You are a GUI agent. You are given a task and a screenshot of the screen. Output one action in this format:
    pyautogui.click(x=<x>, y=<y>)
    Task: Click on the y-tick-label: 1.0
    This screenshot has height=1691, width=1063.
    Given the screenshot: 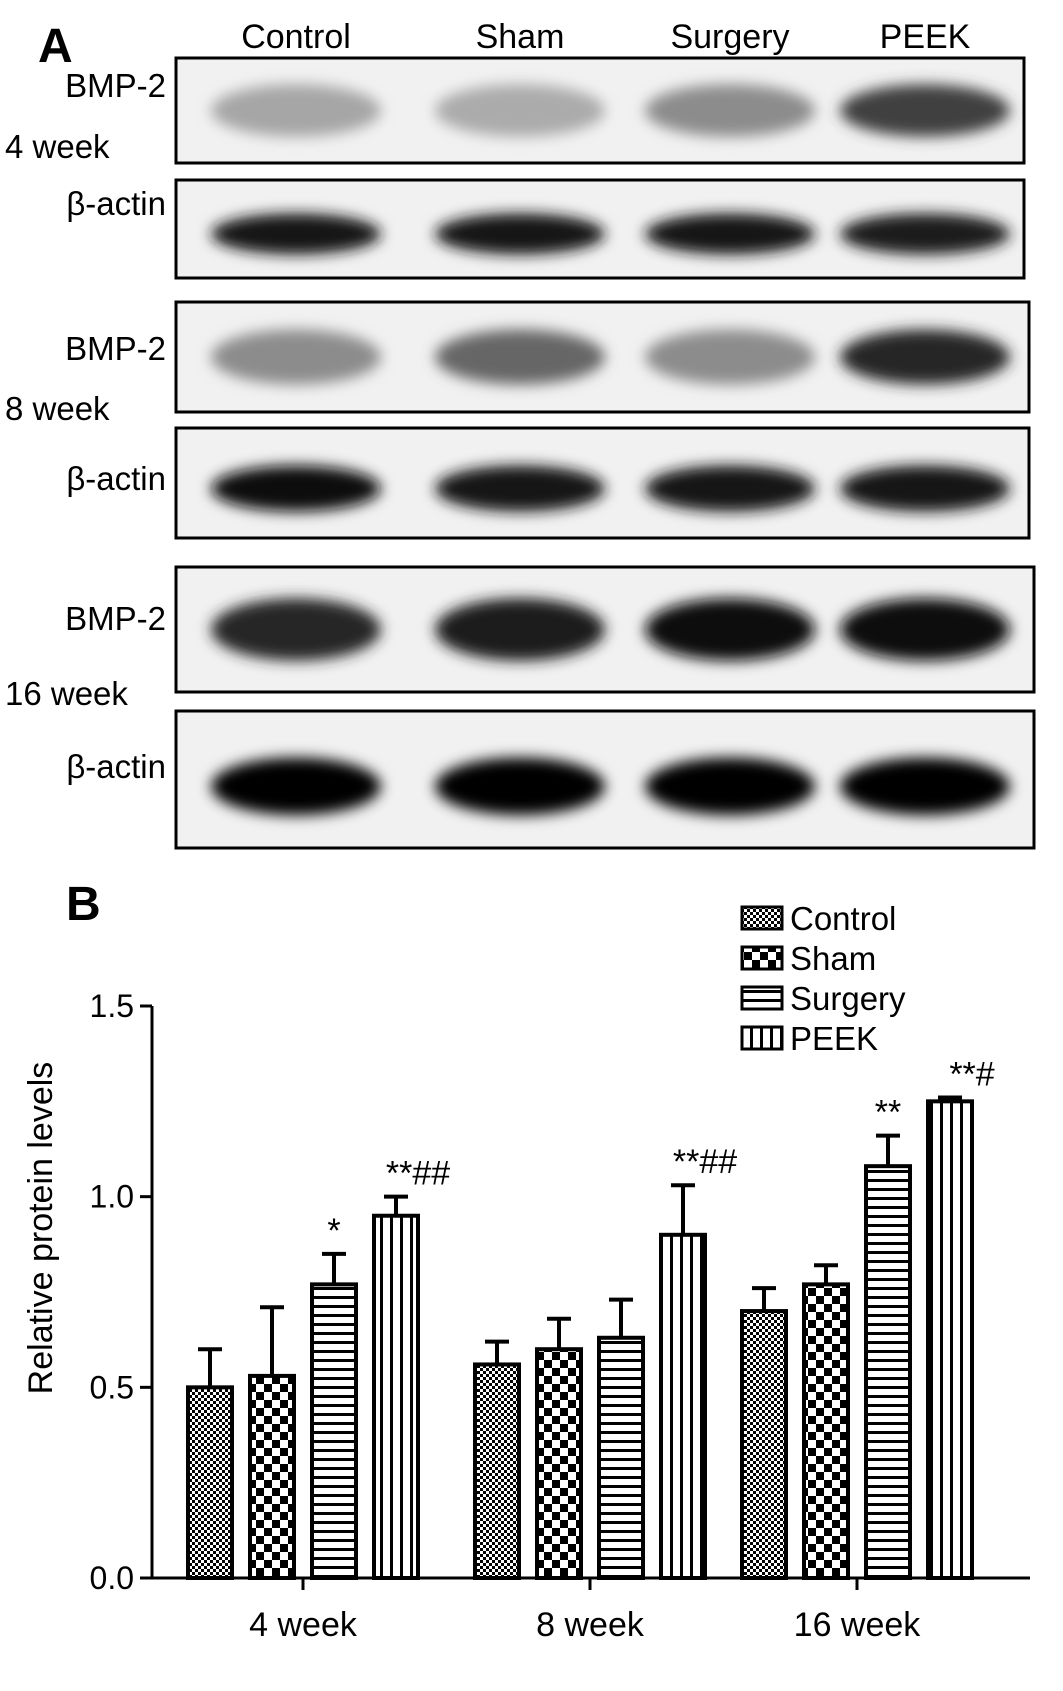 What is the action you would take?
    pyautogui.click(x=112, y=1197)
    